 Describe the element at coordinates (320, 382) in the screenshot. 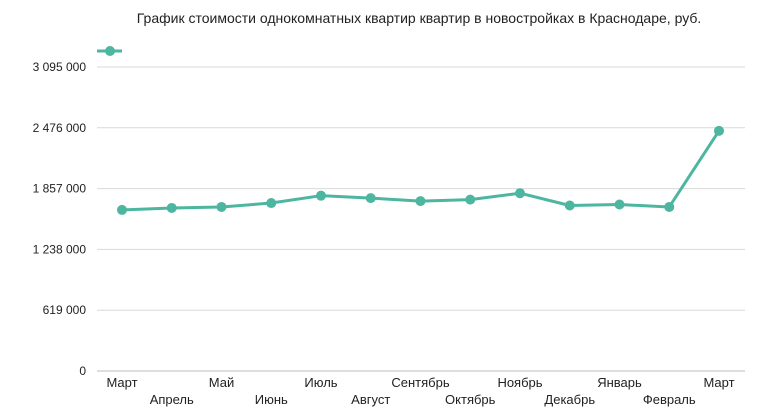

I see `x-tick-label: Июль` at that location.